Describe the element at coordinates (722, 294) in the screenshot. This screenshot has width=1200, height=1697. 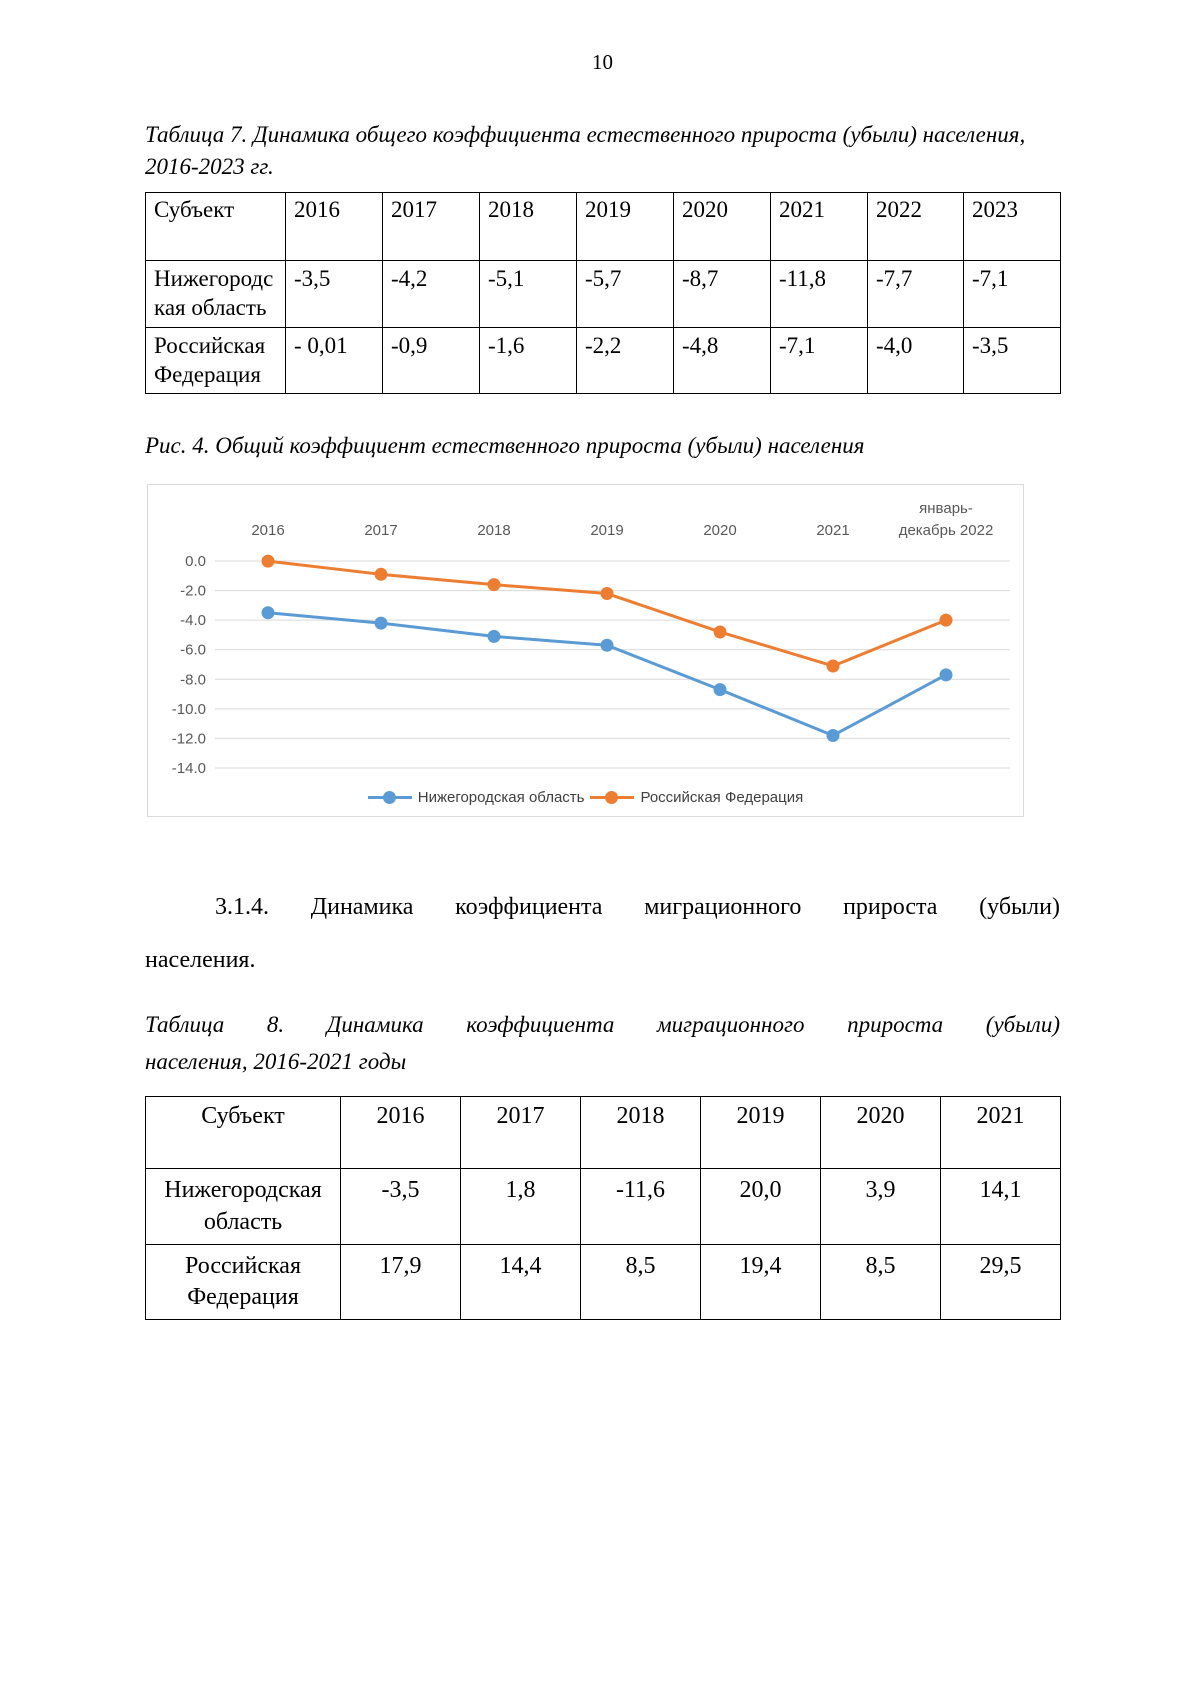
I see `table-cell: -8,7` at that location.